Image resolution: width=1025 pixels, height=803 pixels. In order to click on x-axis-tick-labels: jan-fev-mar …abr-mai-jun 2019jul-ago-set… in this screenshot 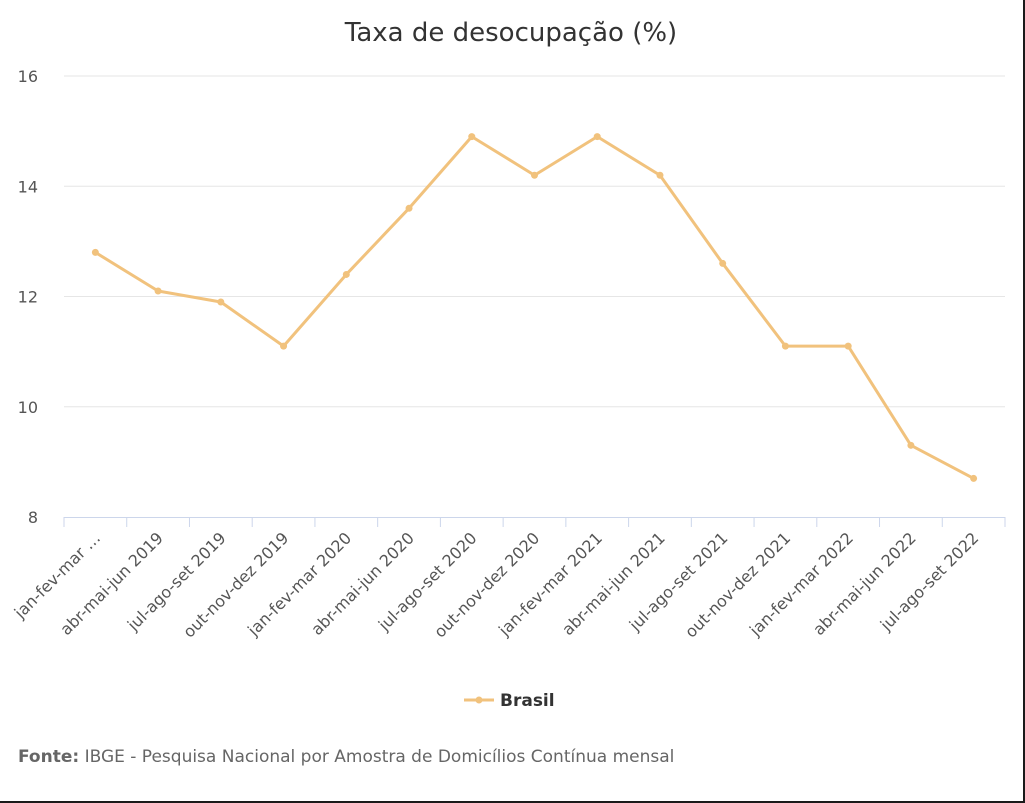, I will do `click(496, 584)`.